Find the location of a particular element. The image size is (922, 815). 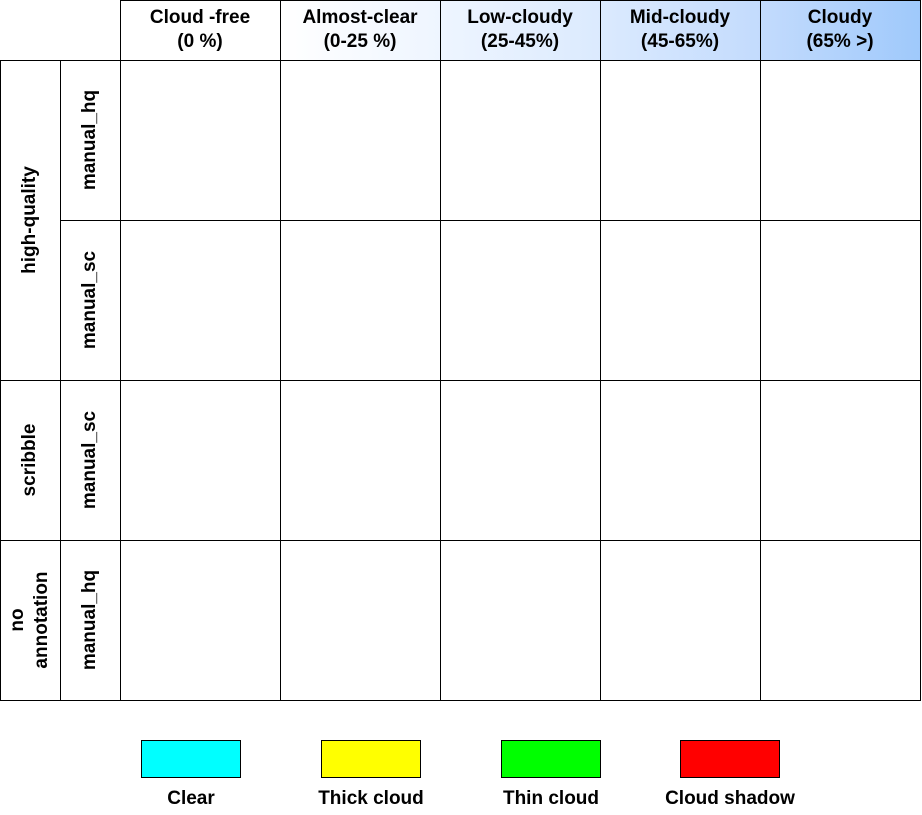

column-header-title: Mid-cloudy is located at coordinates (680, 17).